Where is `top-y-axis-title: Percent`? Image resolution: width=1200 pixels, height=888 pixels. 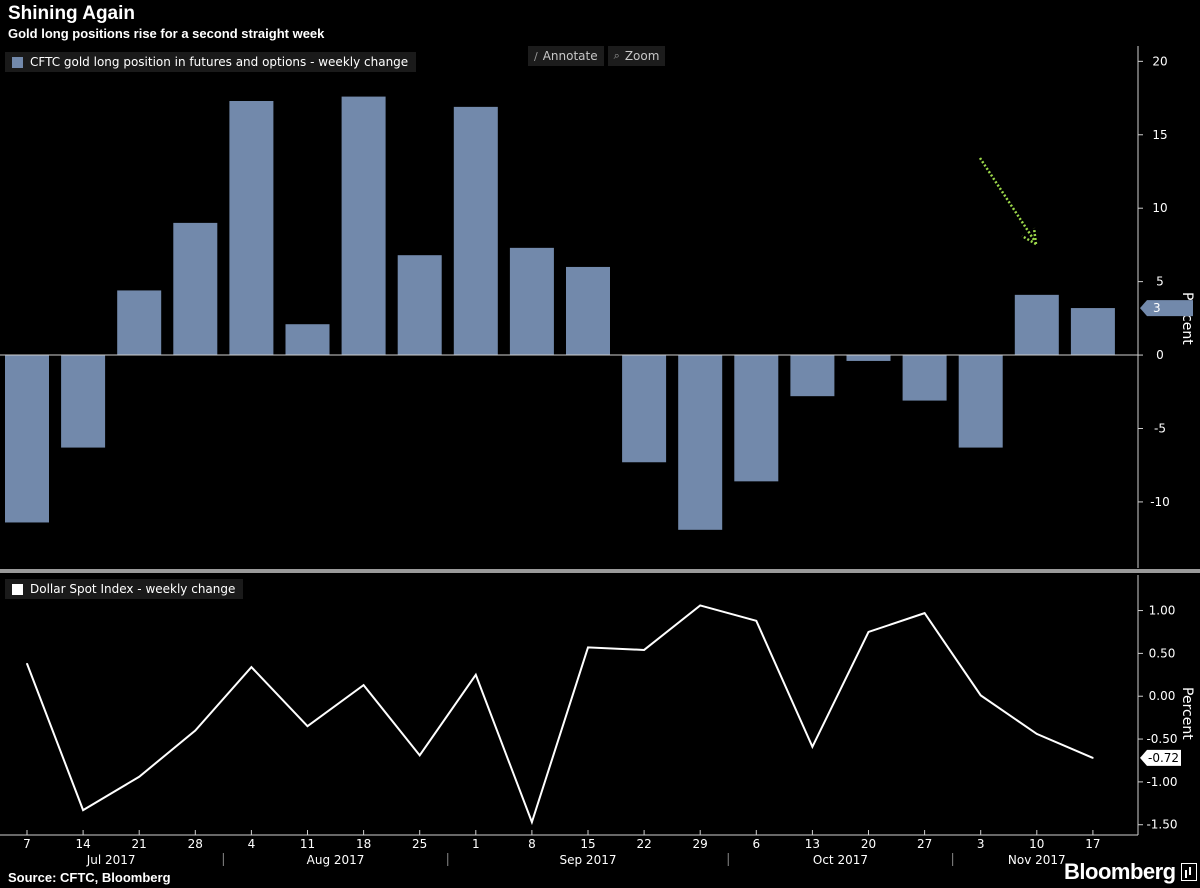 top-y-axis-title: Percent is located at coordinates (1187, 318).